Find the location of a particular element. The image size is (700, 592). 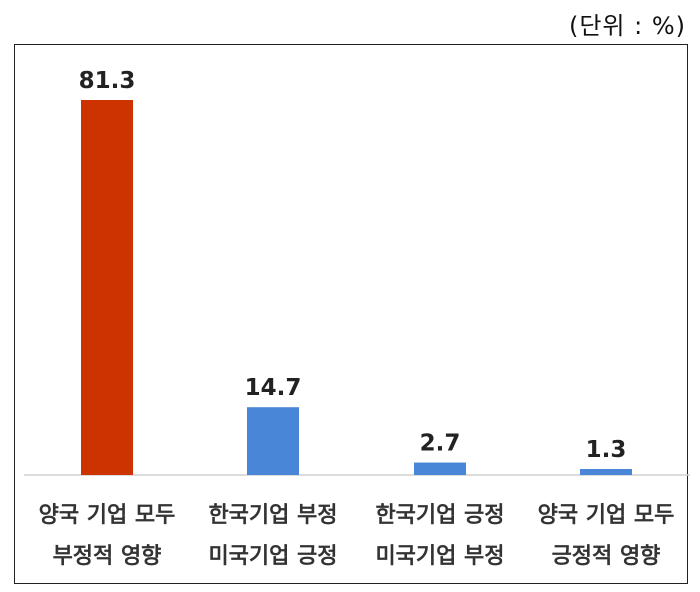

category-label-4-line-1: 양국 기업 모두 is located at coordinates (606, 515).